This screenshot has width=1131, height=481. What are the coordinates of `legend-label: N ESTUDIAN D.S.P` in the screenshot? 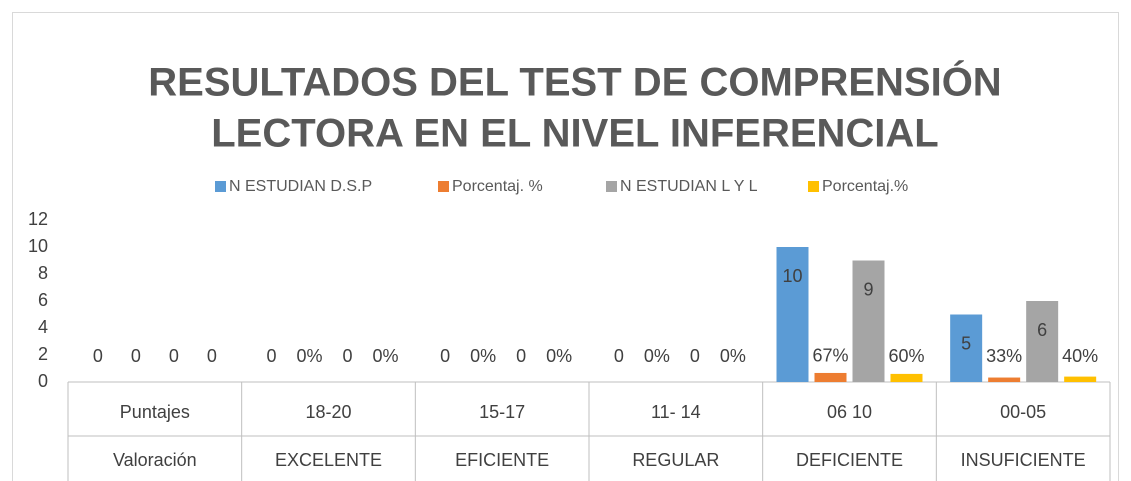 It's located at (300, 186).